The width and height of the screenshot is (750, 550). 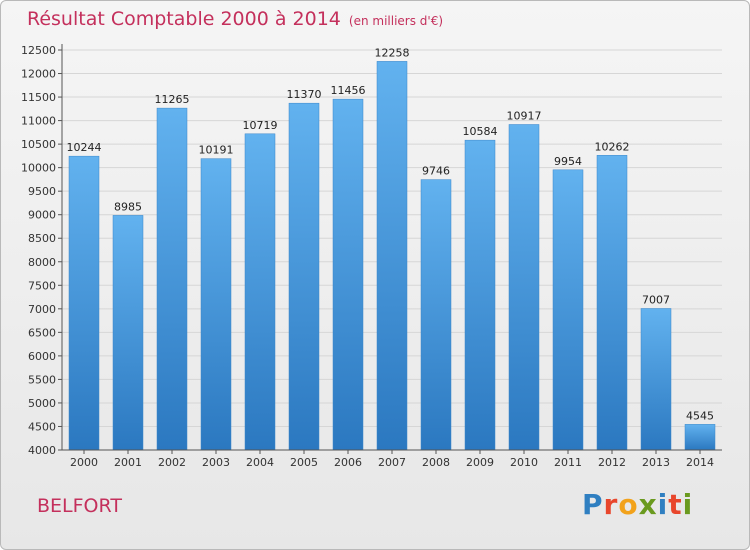 What do you see at coordinates (42, 450) in the screenshot?
I see `y-tick-label: 4000` at bounding box center [42, 450].